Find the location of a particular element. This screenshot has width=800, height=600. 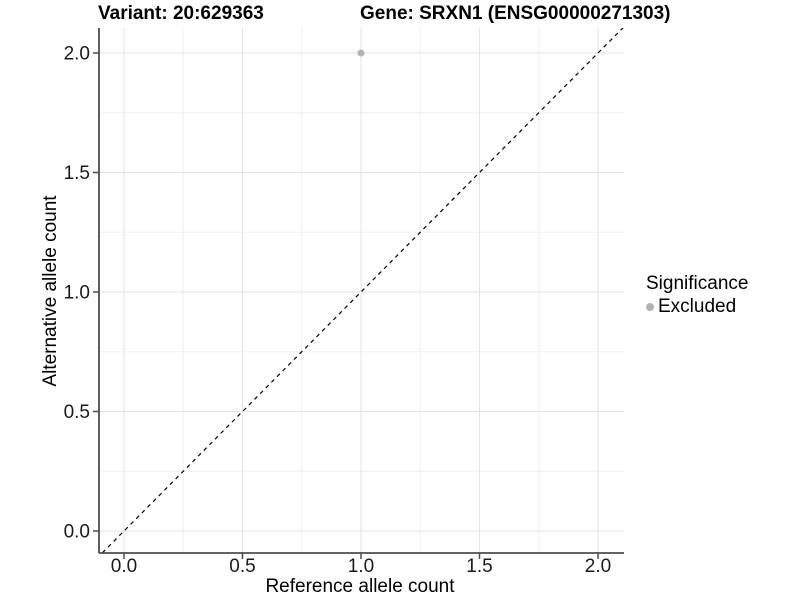

legend-item-excluded: Excluded is located at coordinates (697, 306).